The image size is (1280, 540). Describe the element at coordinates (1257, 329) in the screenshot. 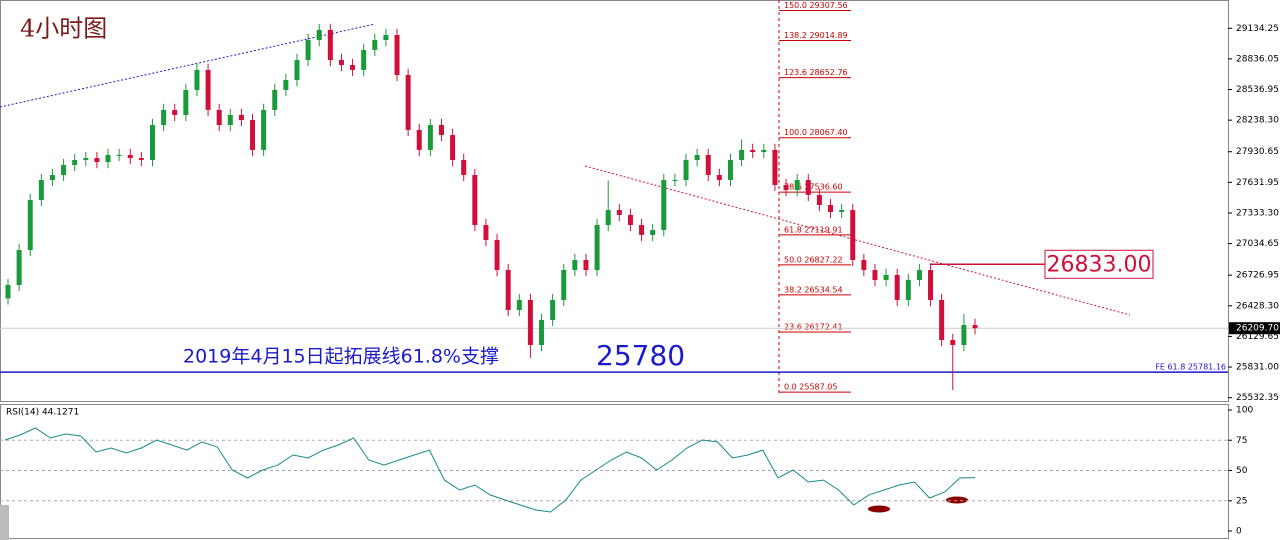

I see `current-price-label: 26209.70` at that location.